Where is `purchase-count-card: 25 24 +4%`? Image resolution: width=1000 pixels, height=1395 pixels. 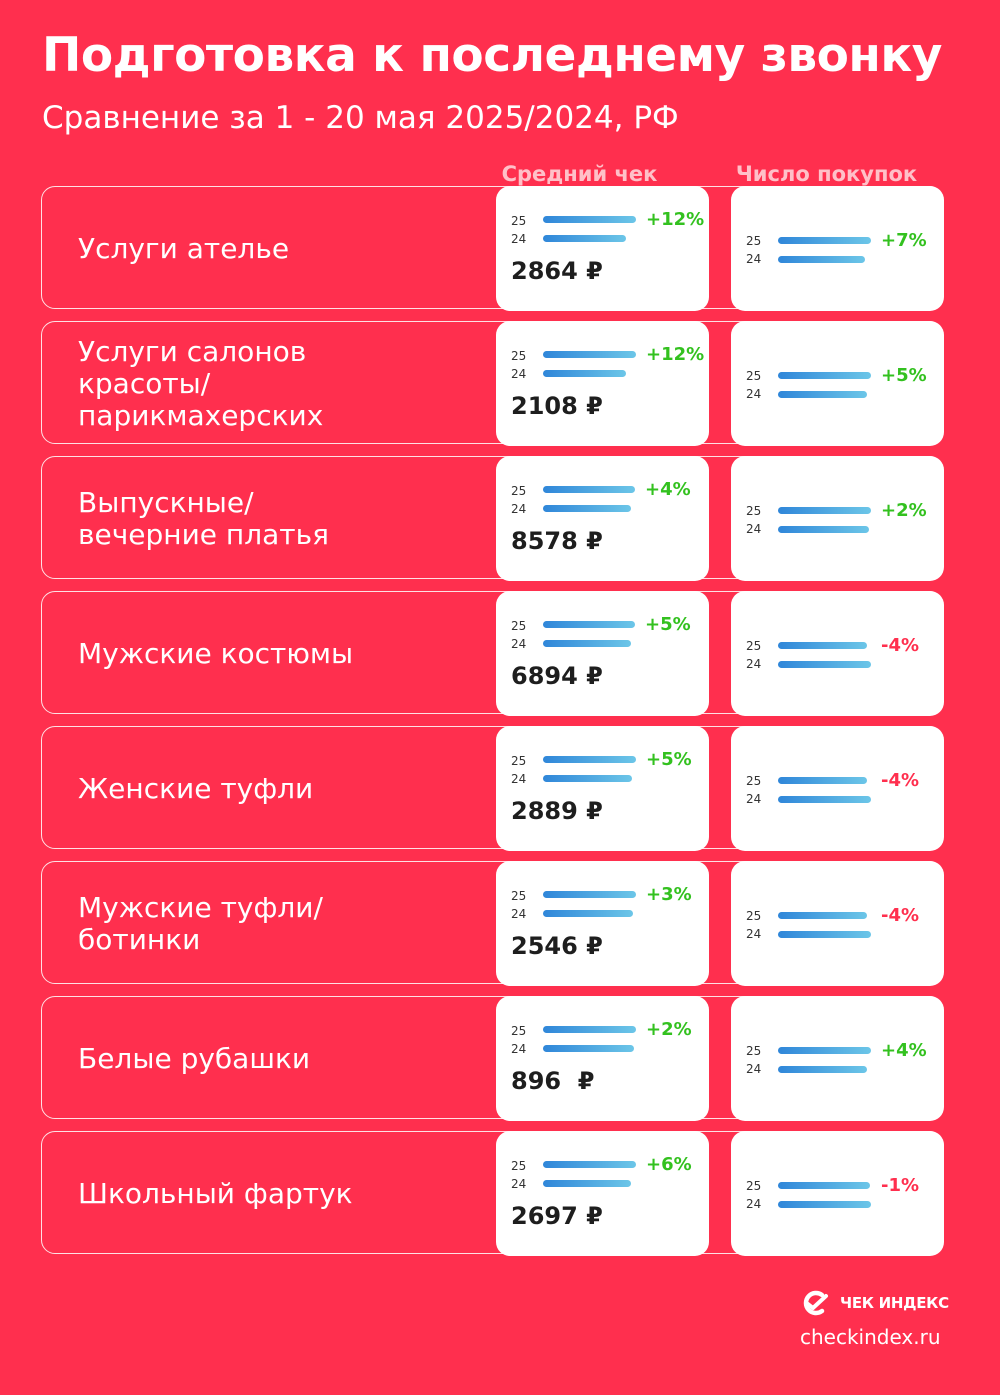
purchase-count-card: 25 24 +4% is located at coordinates (837, 1058).